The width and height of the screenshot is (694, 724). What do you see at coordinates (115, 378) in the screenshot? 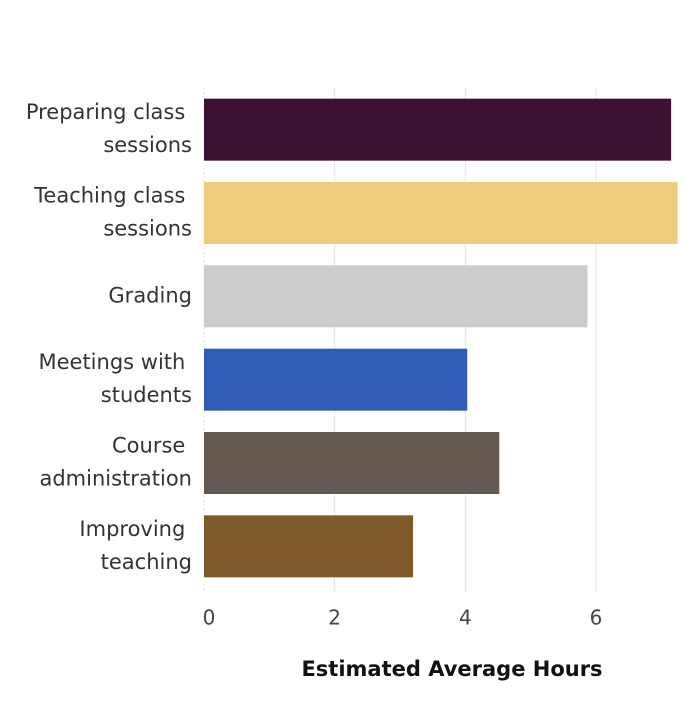
I see `y-tick-label: Meetings with students` at bounding box center [115, 378].